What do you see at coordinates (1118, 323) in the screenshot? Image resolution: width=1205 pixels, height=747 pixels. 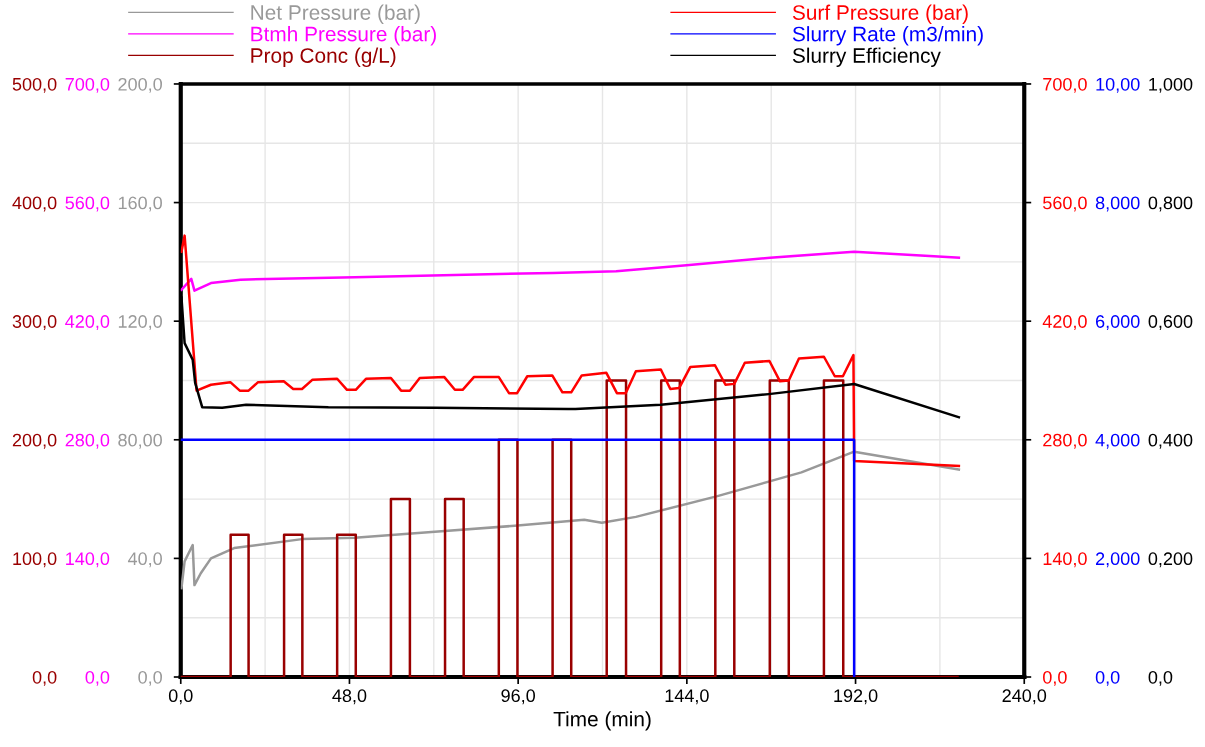 I see `y2-tick-label: 6,000` at bounding box center [1118, 323].